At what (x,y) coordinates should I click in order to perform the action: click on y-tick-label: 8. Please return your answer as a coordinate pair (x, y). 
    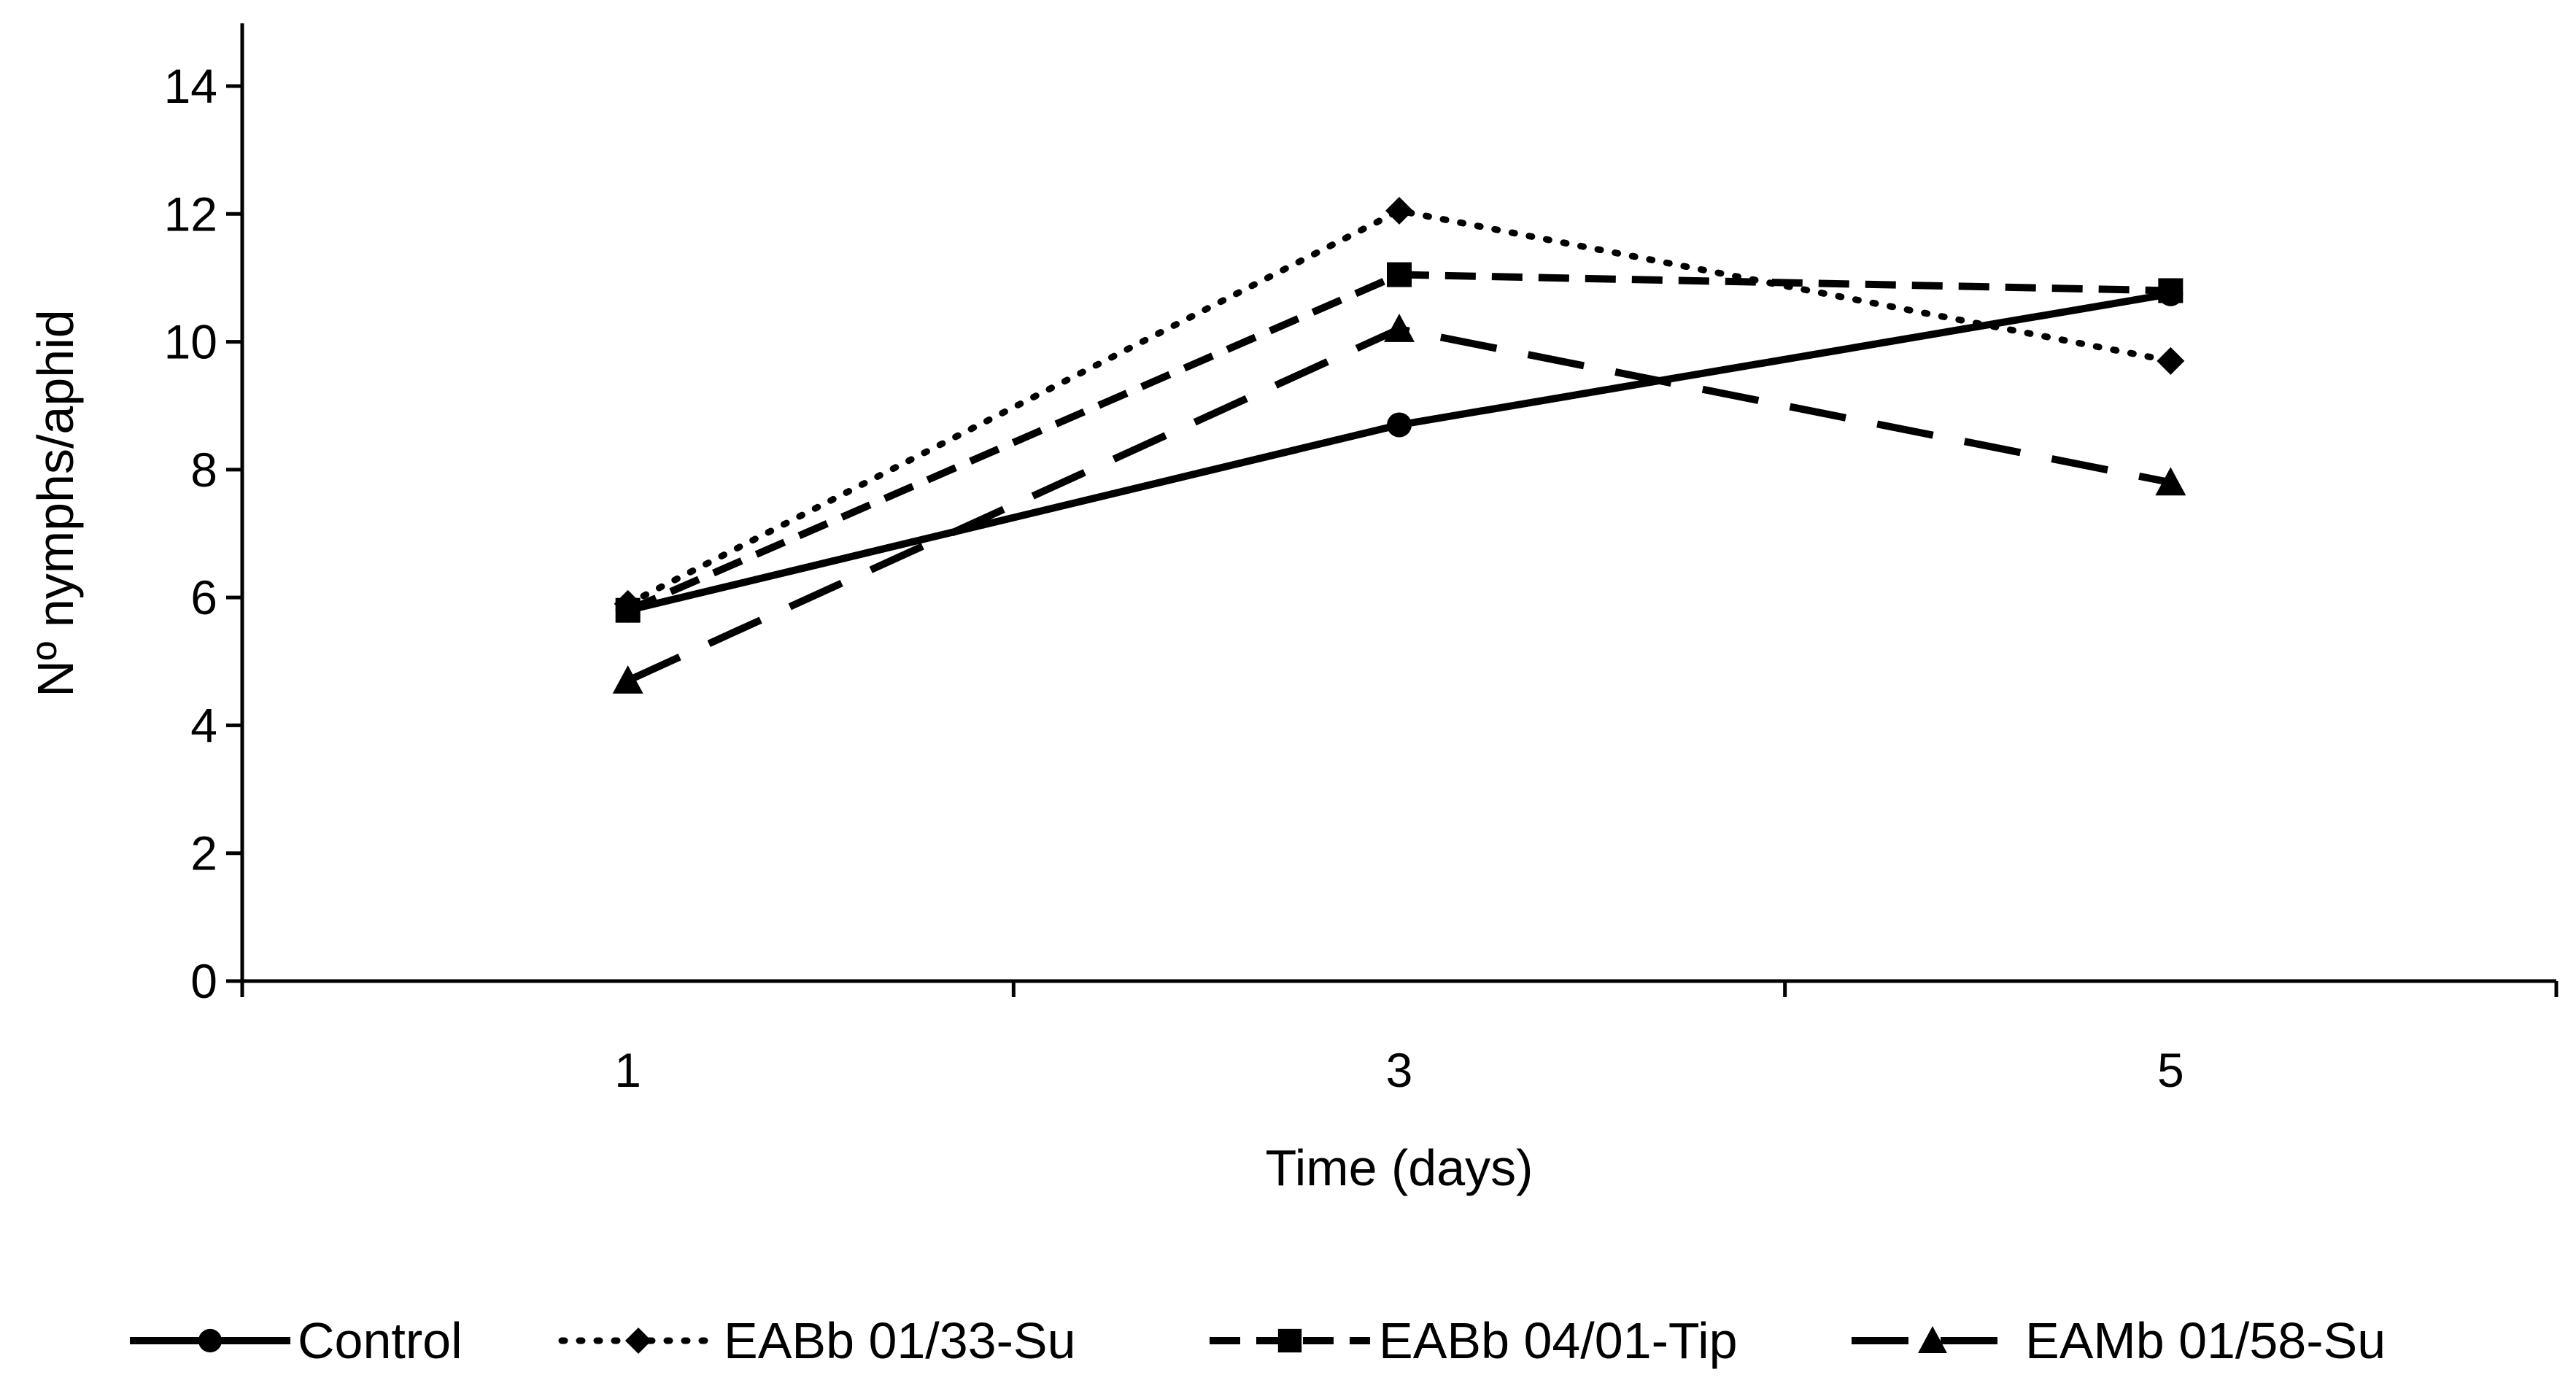
    Looking at the image, I should click on (203, 470).